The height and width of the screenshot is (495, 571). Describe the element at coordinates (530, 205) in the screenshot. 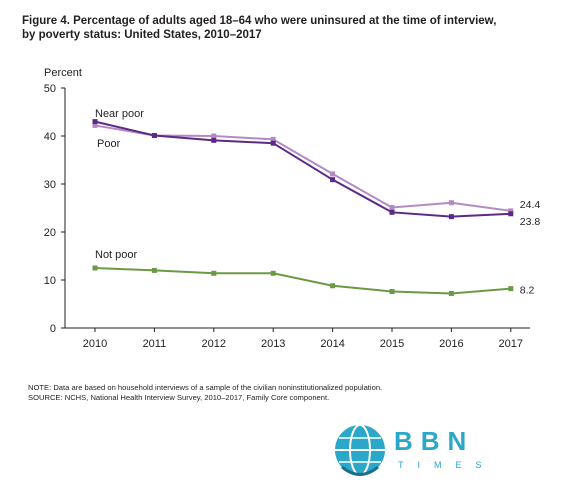

I see `end-value-label: 24.4` at that location.